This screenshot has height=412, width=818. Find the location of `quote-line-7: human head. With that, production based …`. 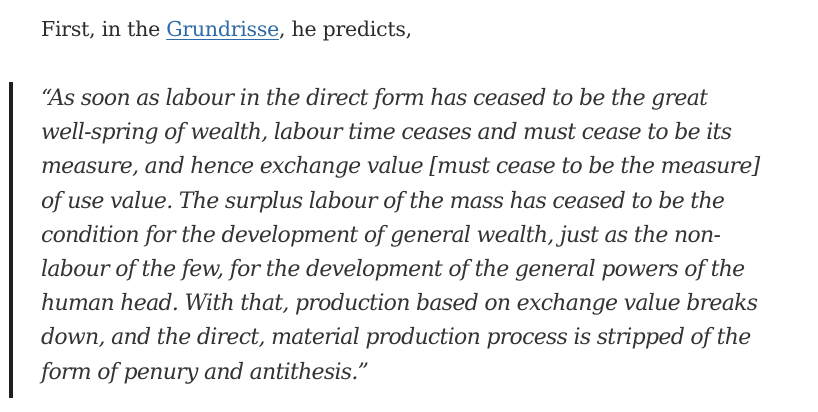

quote-line-7: human head. With that, production based … is located at coordinates (399, 304).